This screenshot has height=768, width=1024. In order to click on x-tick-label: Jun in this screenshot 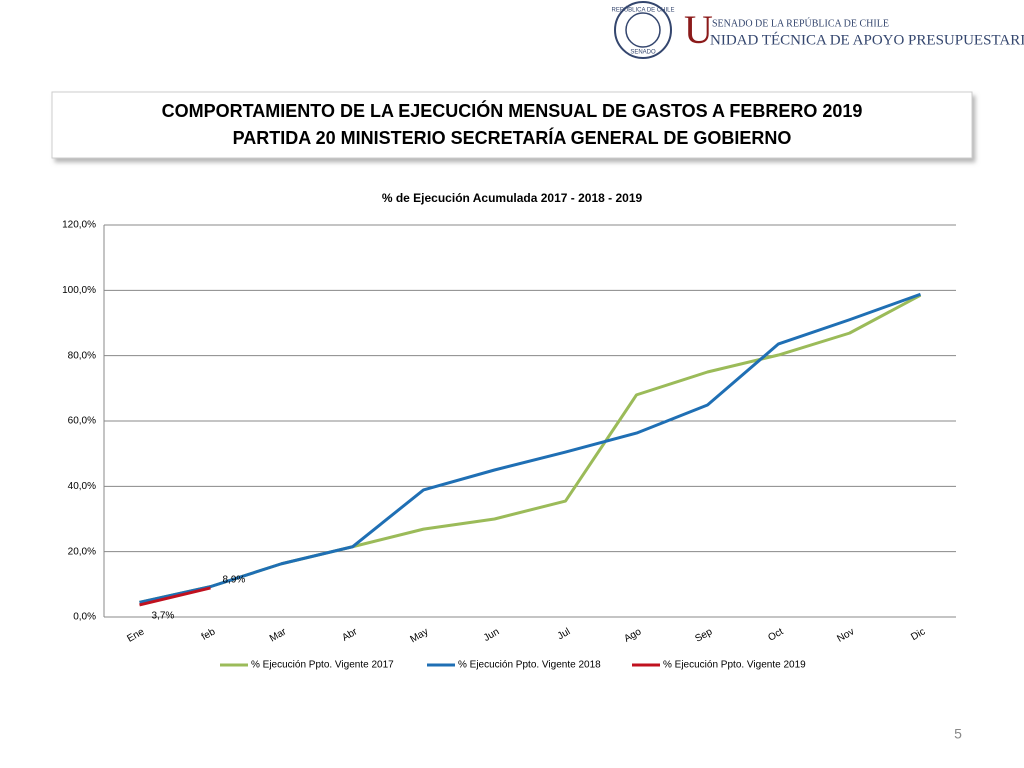, I will do `click(491, 635)`.